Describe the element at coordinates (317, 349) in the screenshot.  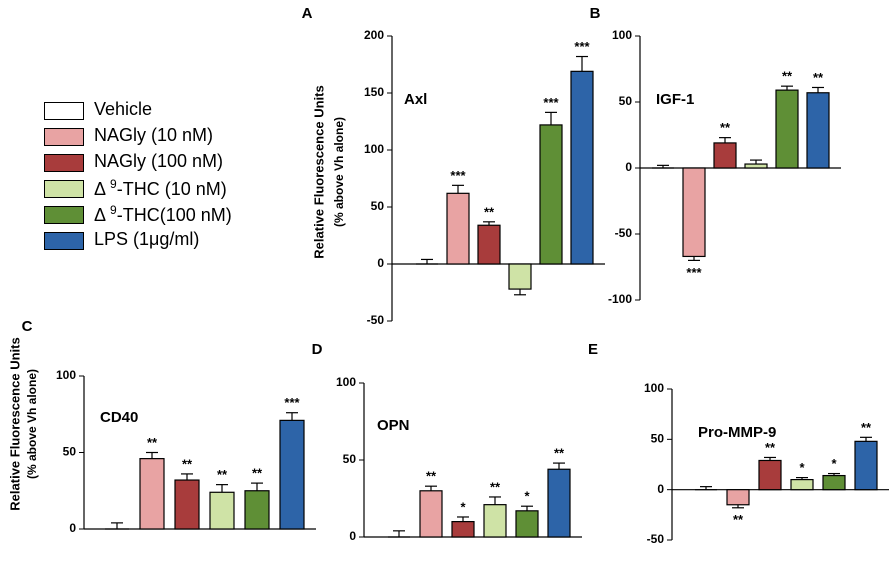
I see `panel-letter: D` at that location.